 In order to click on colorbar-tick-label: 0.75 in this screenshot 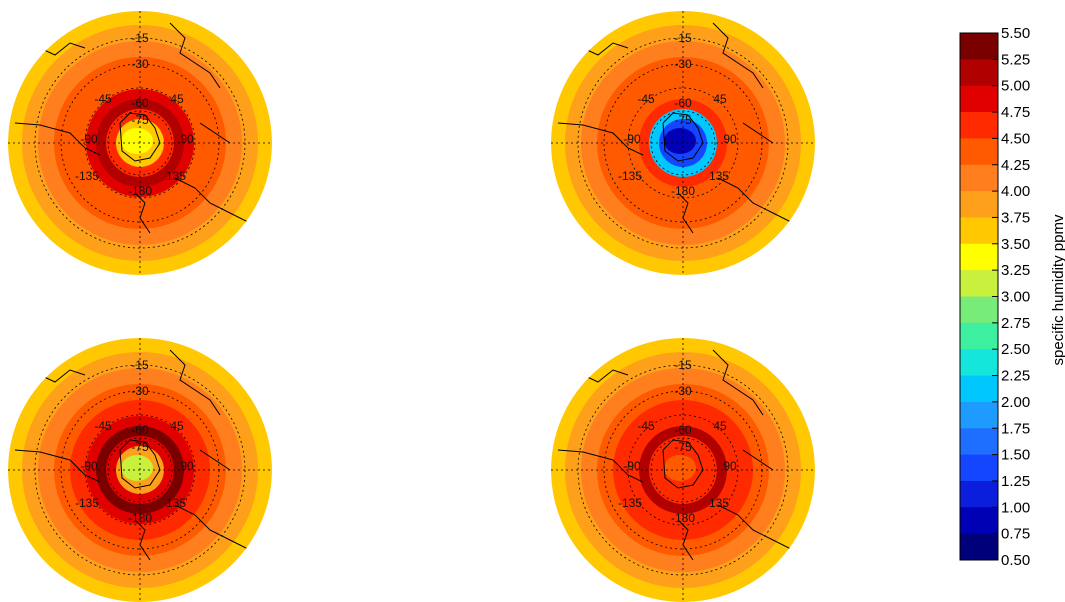, I will do `click(1015, 534)`.